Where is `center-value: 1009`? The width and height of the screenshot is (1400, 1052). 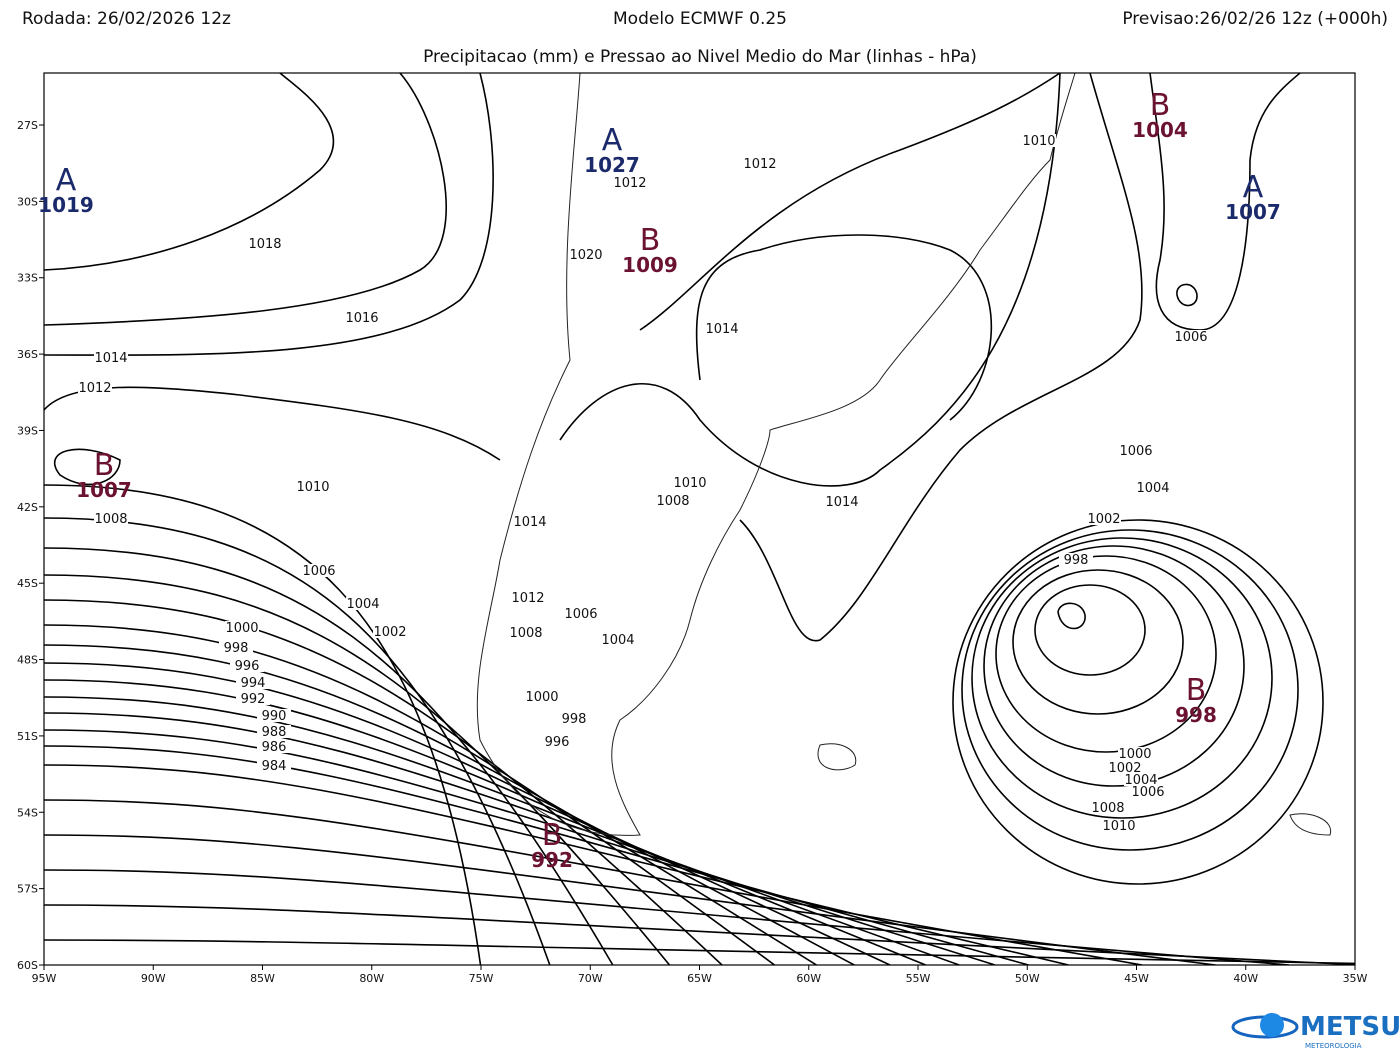 center-value: 1009 is located at coordinates (650, 265).